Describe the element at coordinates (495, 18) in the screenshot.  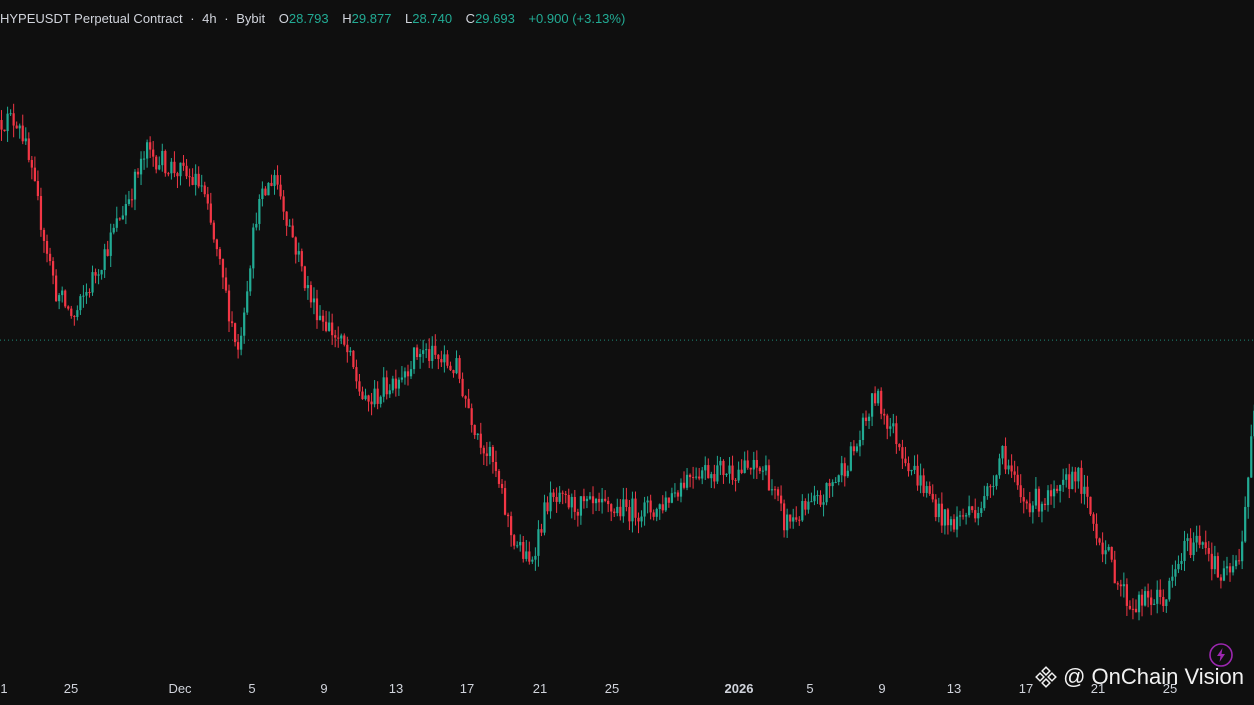
I see `close-value: 29.693` at that location.